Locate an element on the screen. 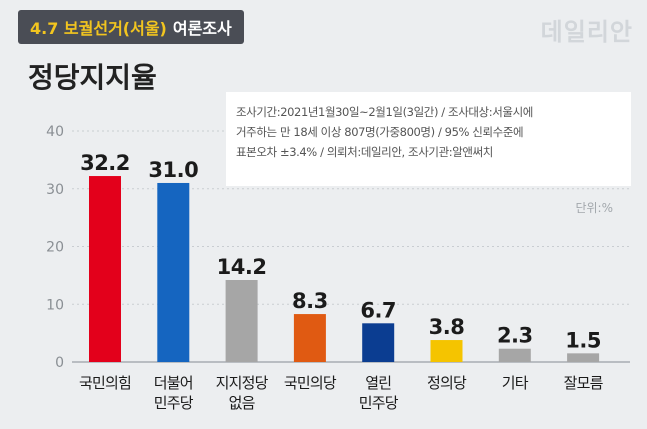  header-tag-highlight: 4.7 보궐선거(서울) is located at coordinates (98, 28).